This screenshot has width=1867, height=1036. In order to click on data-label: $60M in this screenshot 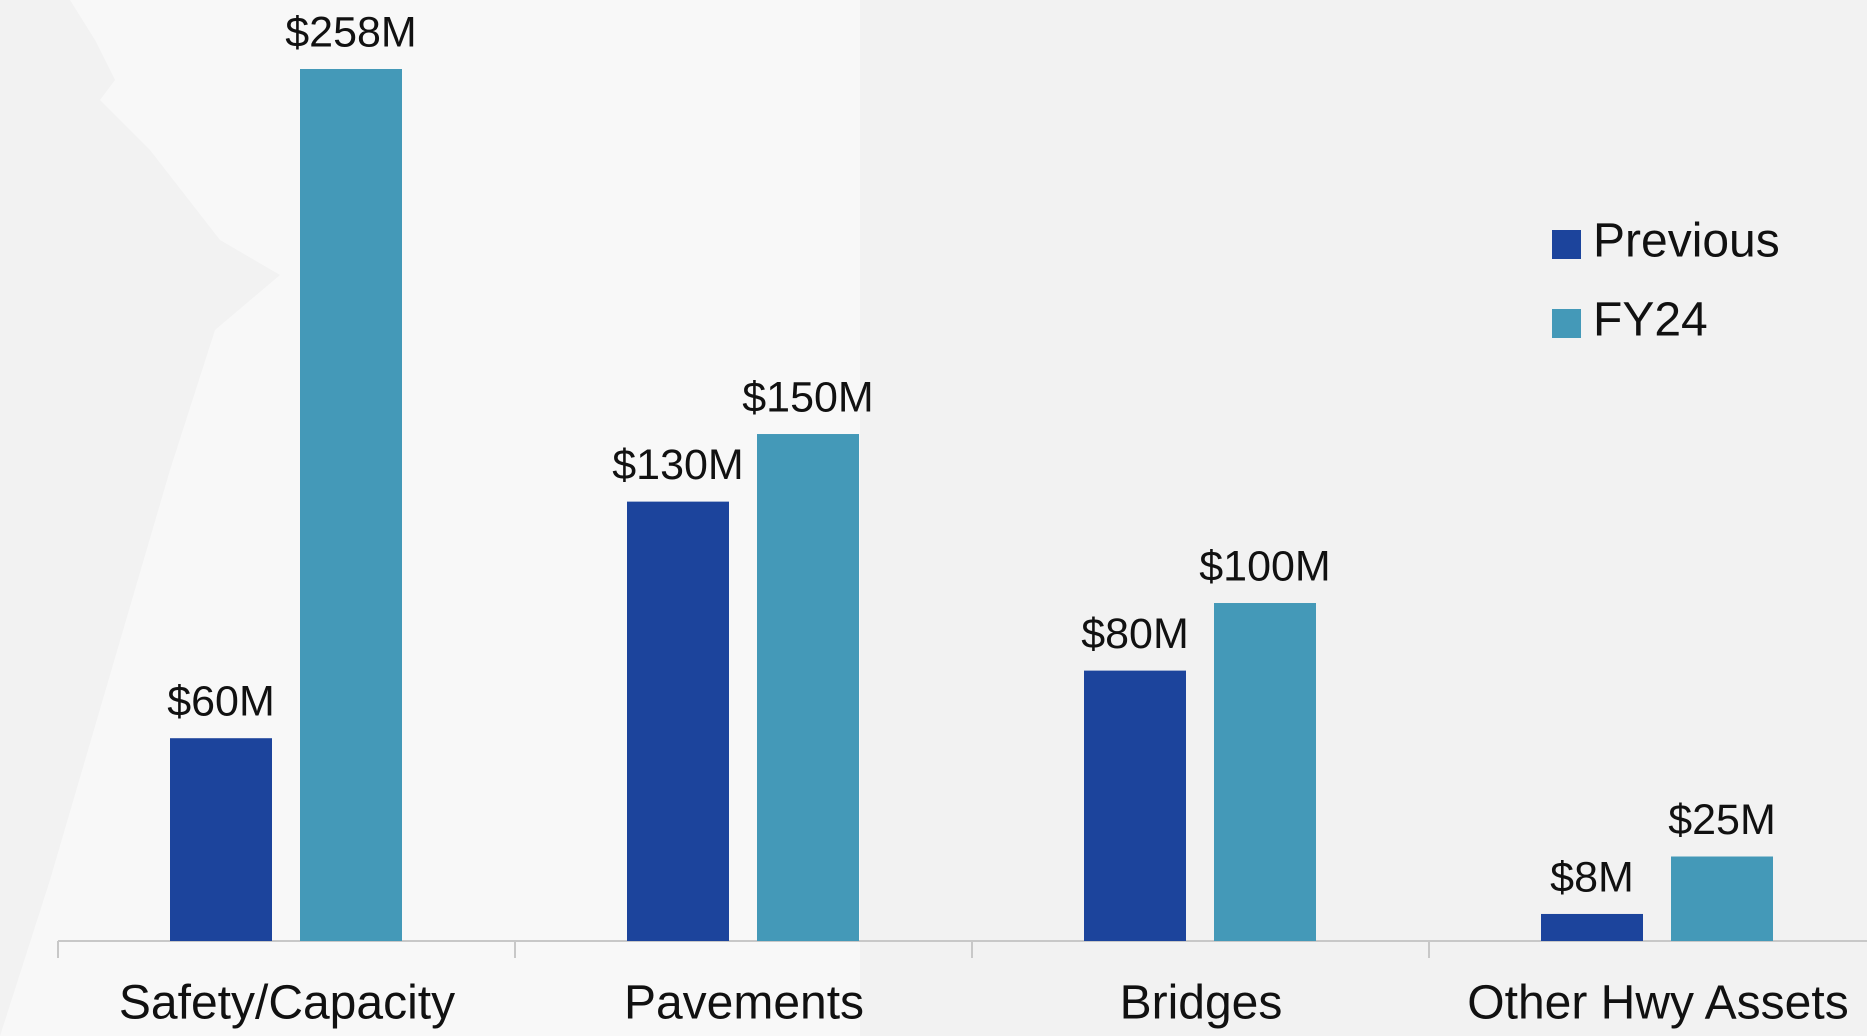, I will do `click(221, 702)`.